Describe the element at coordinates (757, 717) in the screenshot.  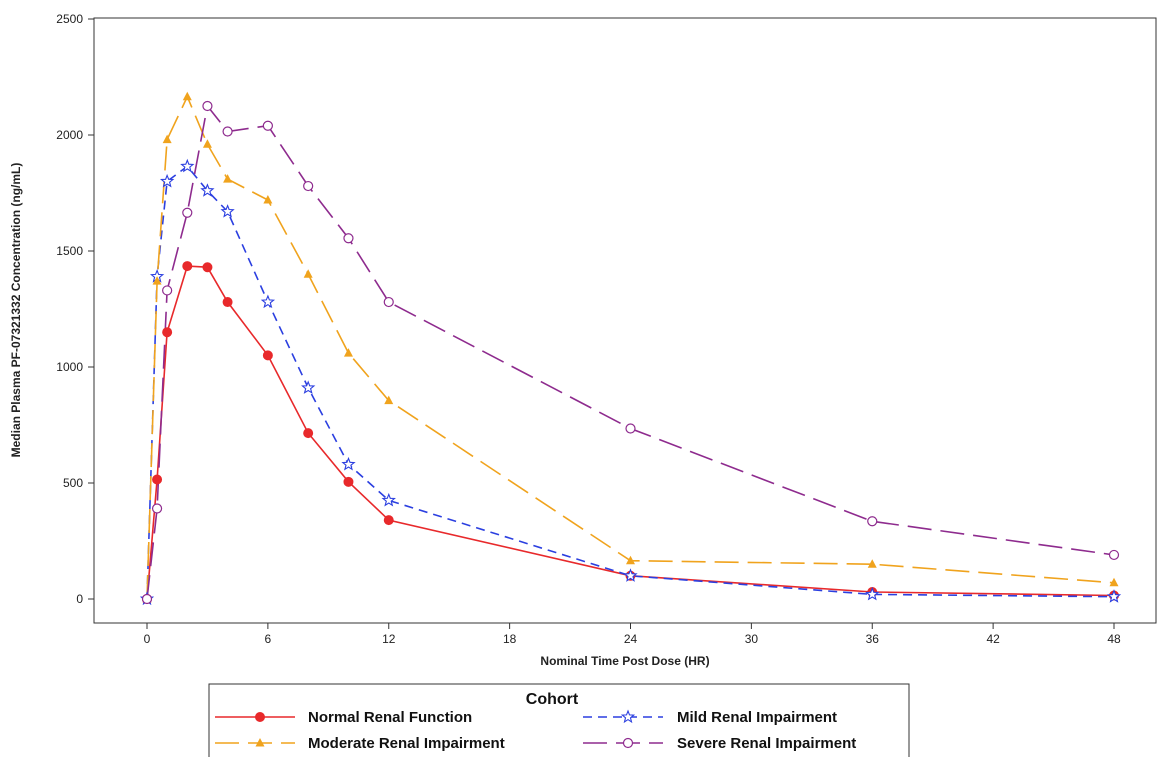
I see `legend-label: Mild Renal Impairment` at that location.